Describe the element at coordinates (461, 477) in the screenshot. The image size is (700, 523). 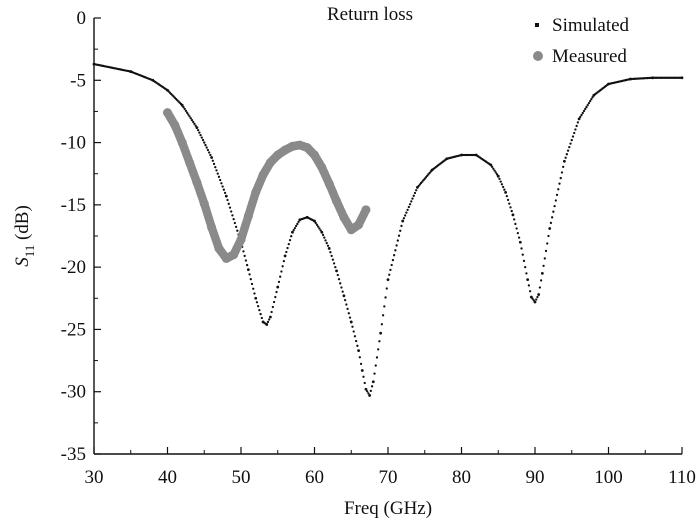
I see `x-tick-label-80: 80` at that location.